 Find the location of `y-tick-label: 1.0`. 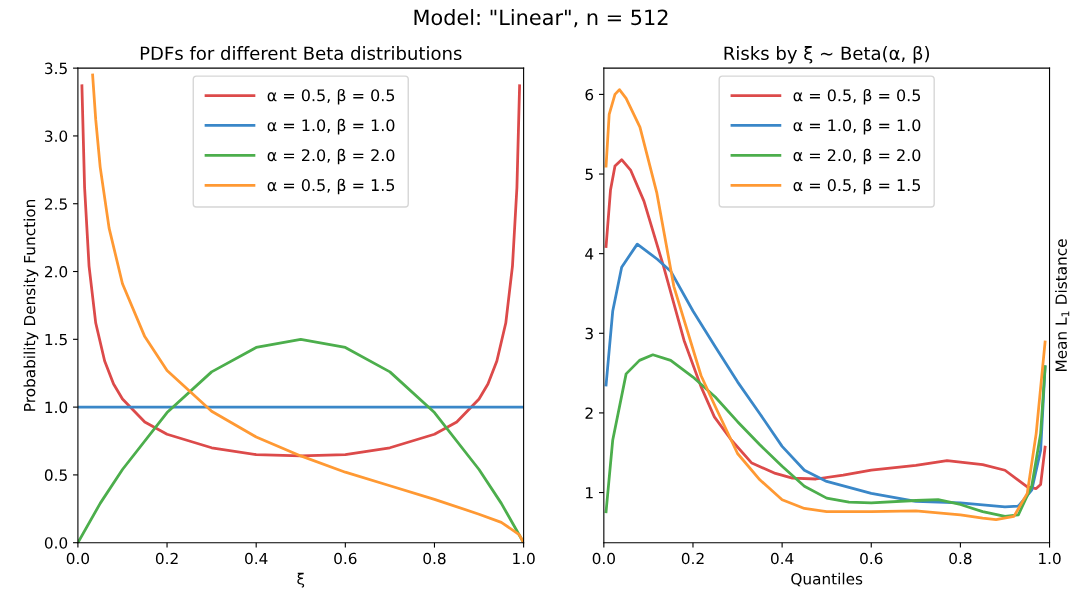

y-tick-label: 1.0 is located at coordinates (56, 407).